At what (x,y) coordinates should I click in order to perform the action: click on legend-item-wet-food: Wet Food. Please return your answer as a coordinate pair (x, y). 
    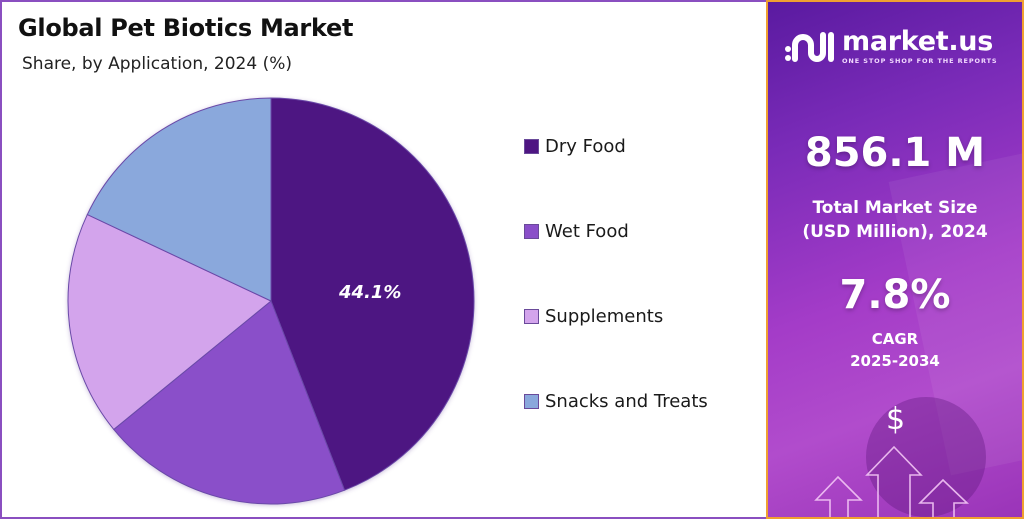
    Looking at the image, I should click on (616, 231).